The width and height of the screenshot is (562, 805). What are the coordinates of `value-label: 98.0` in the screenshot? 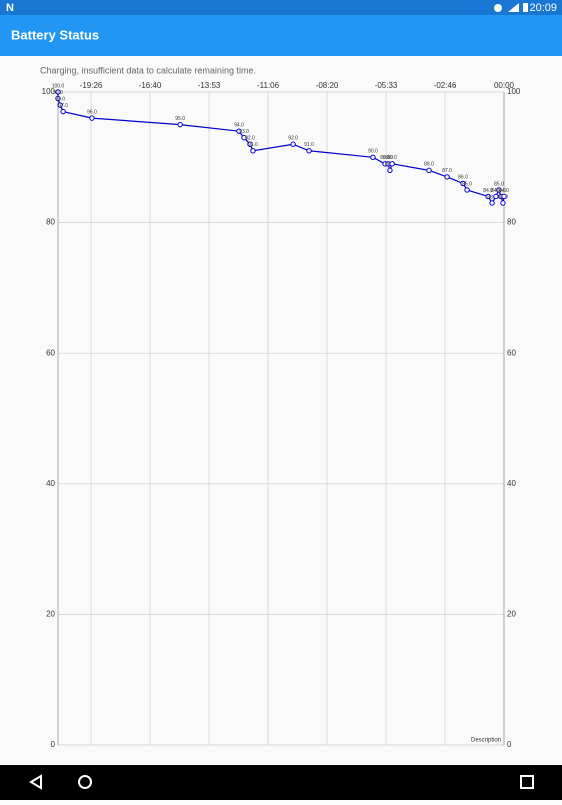 It's located at (60, 99).